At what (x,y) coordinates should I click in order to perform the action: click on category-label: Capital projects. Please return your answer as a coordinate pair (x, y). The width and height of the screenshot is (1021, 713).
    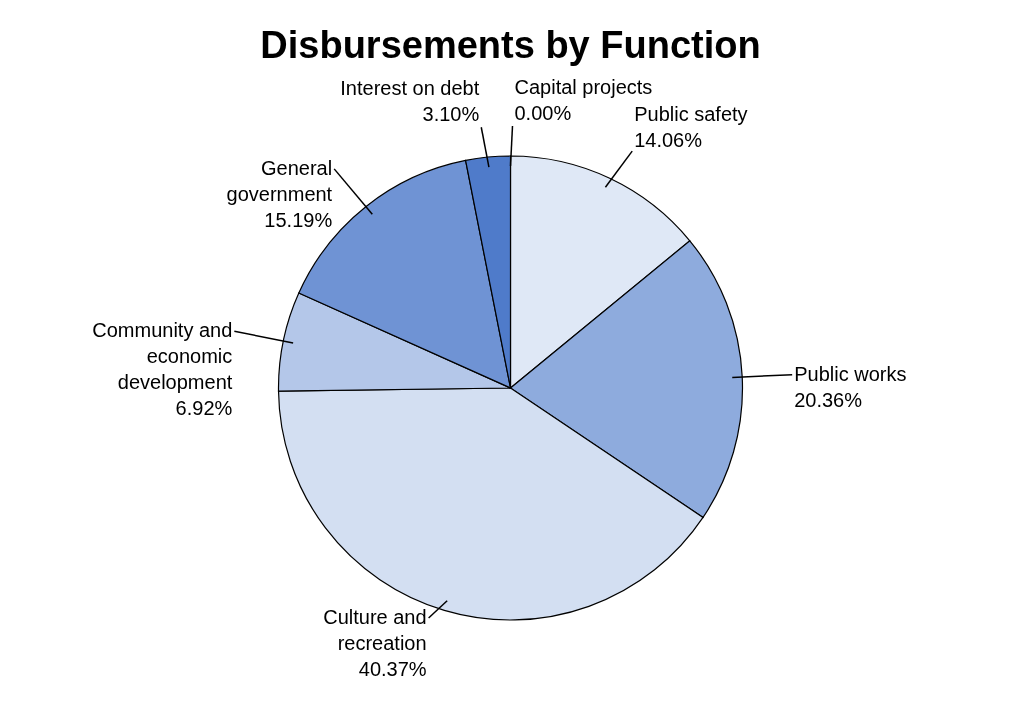
    Looking at the image, I should click on (583, 87).